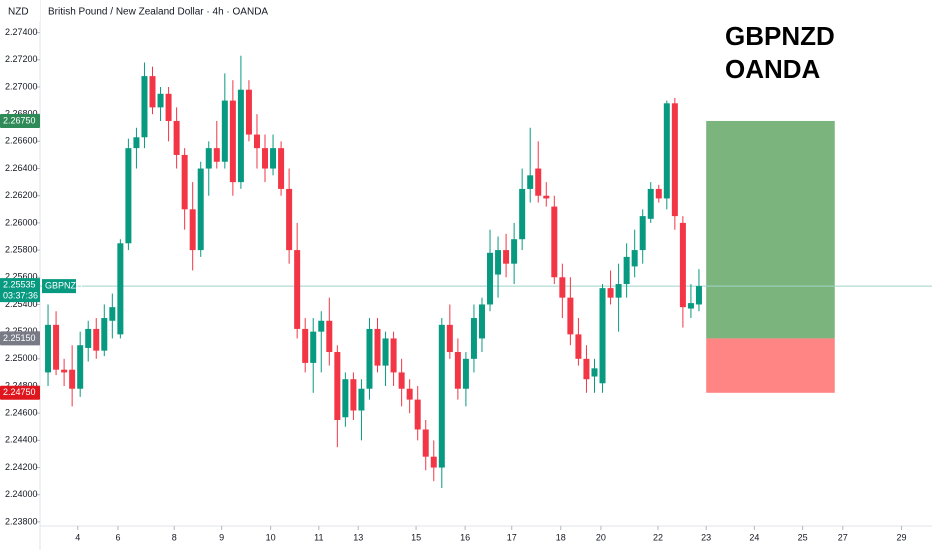 The height and width of the screenshot is (550, 932). Describe the element at coordinates (465, 537) in the screenshot. I see `x-tick-label: 16` at that location.